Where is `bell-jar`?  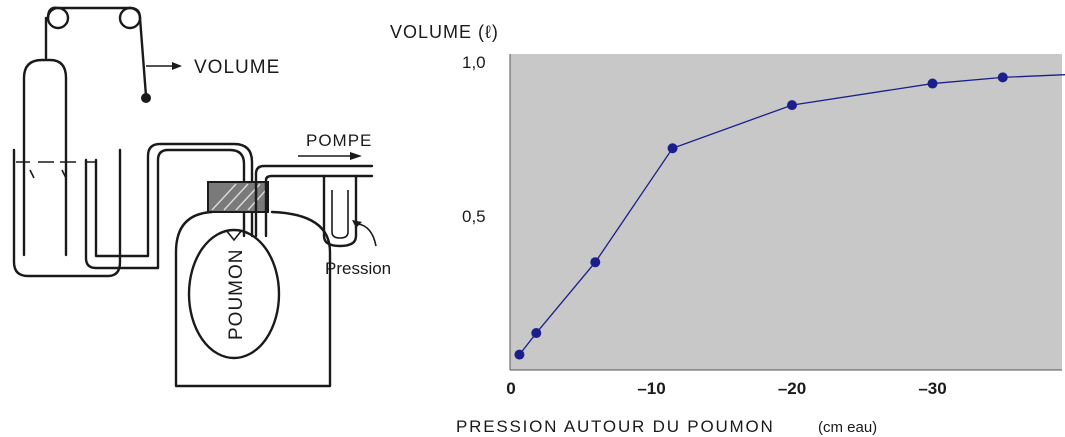
bell-jar is located at coordinates (253, 299).